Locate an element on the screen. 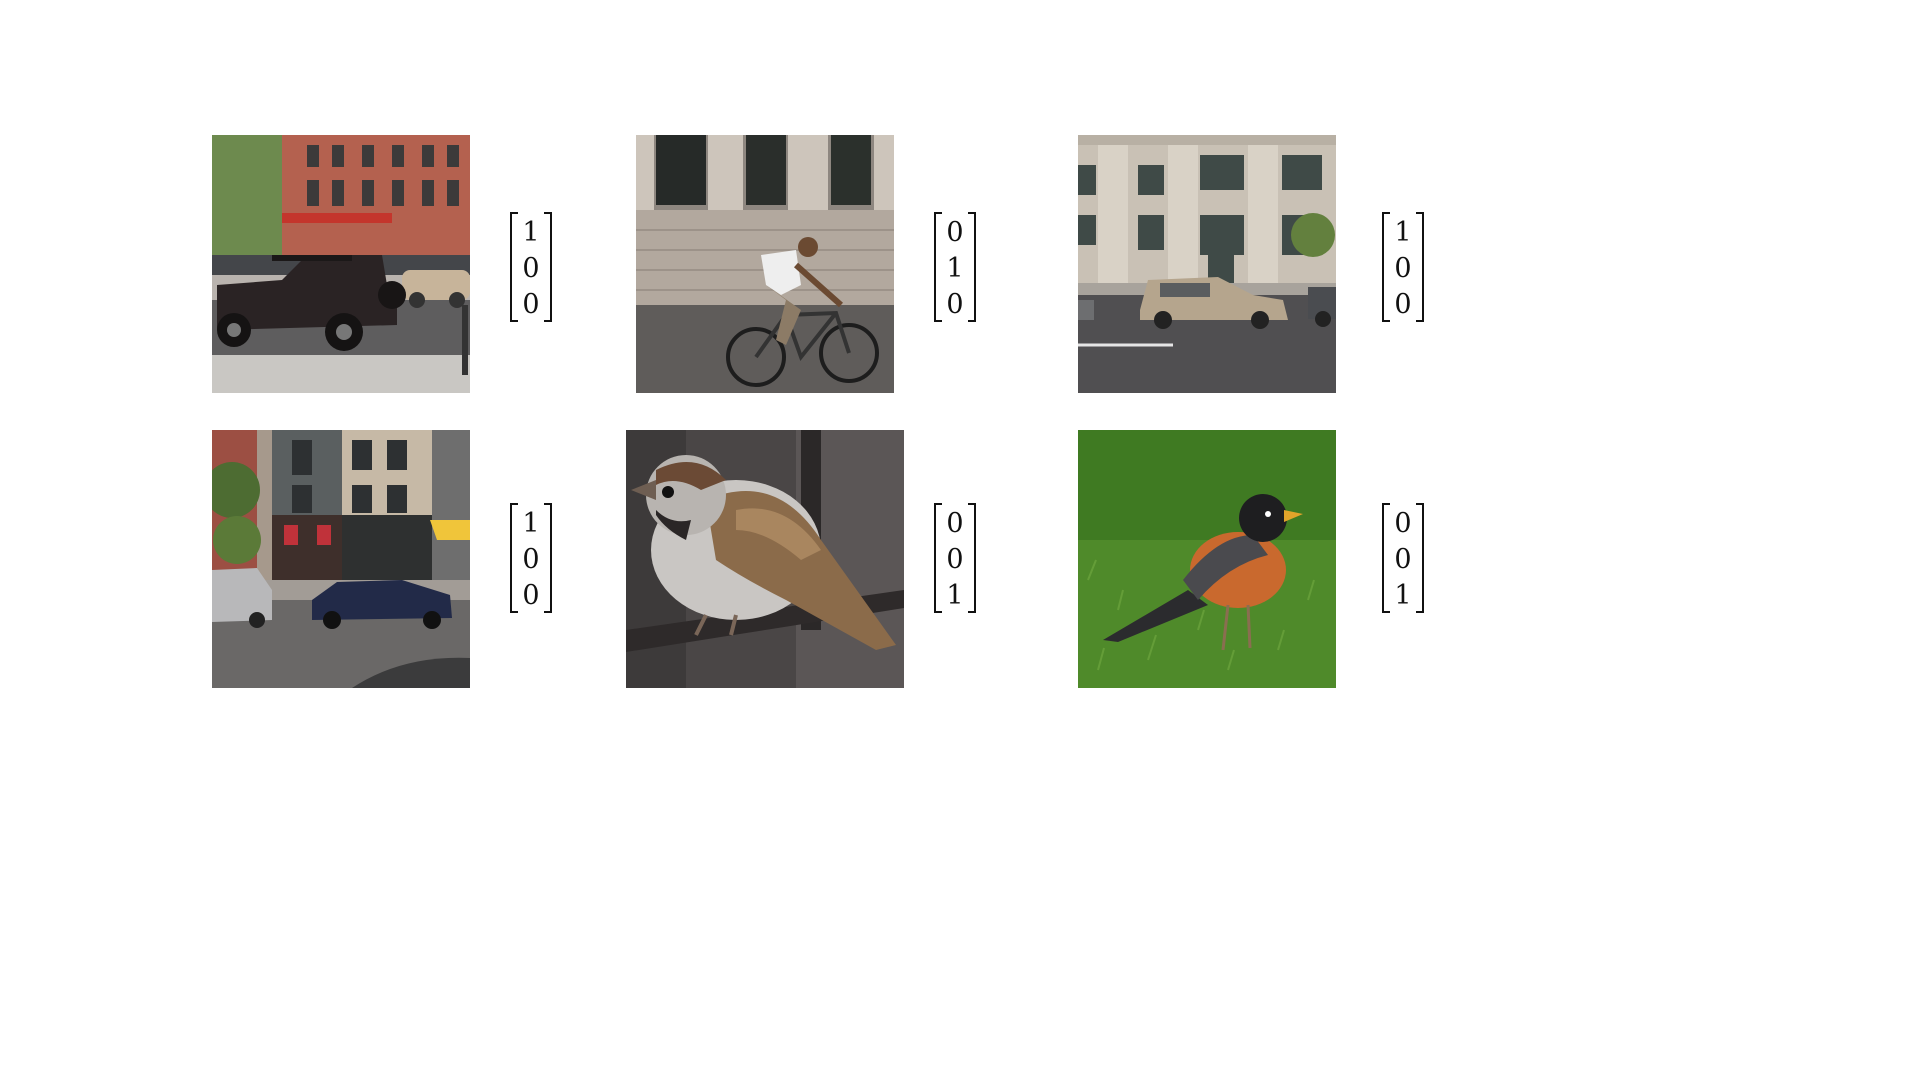 The width and height of the screenshot is (1920, 1080). sparrow-photo is located at coordinates (765, 559).